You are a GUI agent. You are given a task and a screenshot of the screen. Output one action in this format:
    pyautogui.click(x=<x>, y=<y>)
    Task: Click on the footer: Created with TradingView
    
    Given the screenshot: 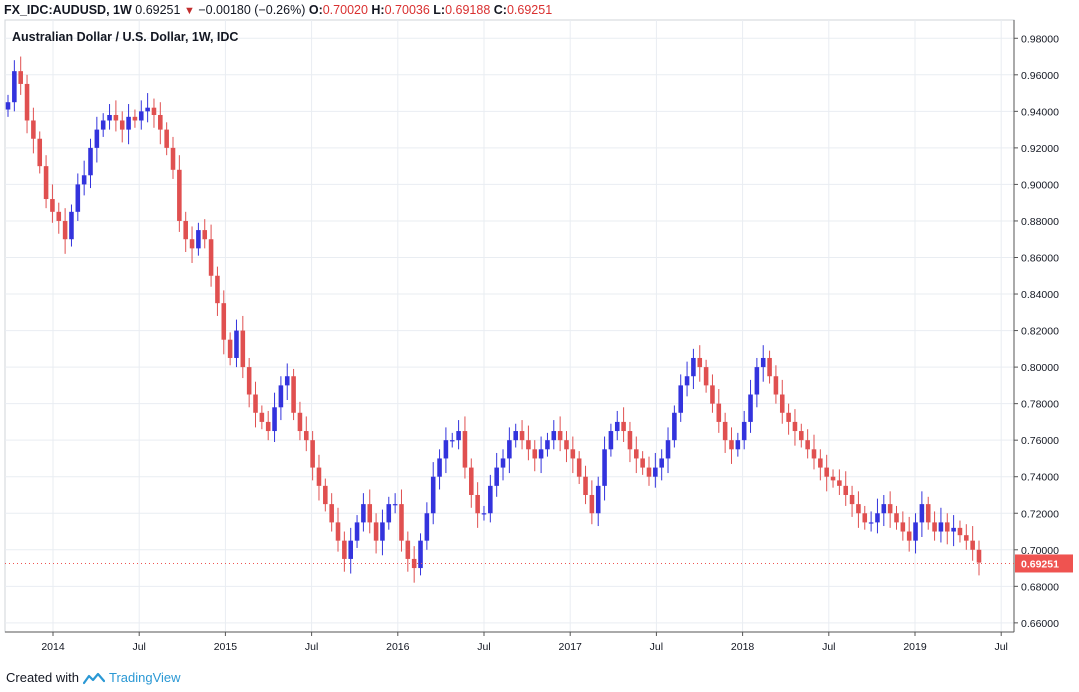 What is the action you would take?
    pyautogui.click(x=93, y=677)
    